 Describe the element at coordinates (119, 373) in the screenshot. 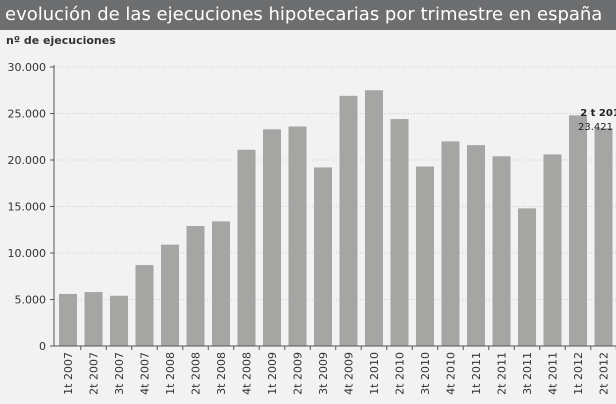

I see `x-tick-label: 3t 2007` at that location.